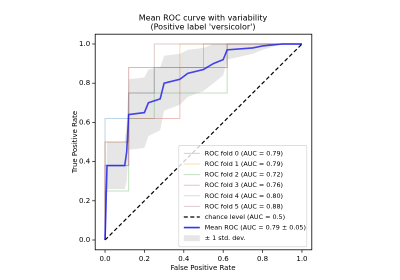  I want to click on legend-swatch, so click(191, 238).